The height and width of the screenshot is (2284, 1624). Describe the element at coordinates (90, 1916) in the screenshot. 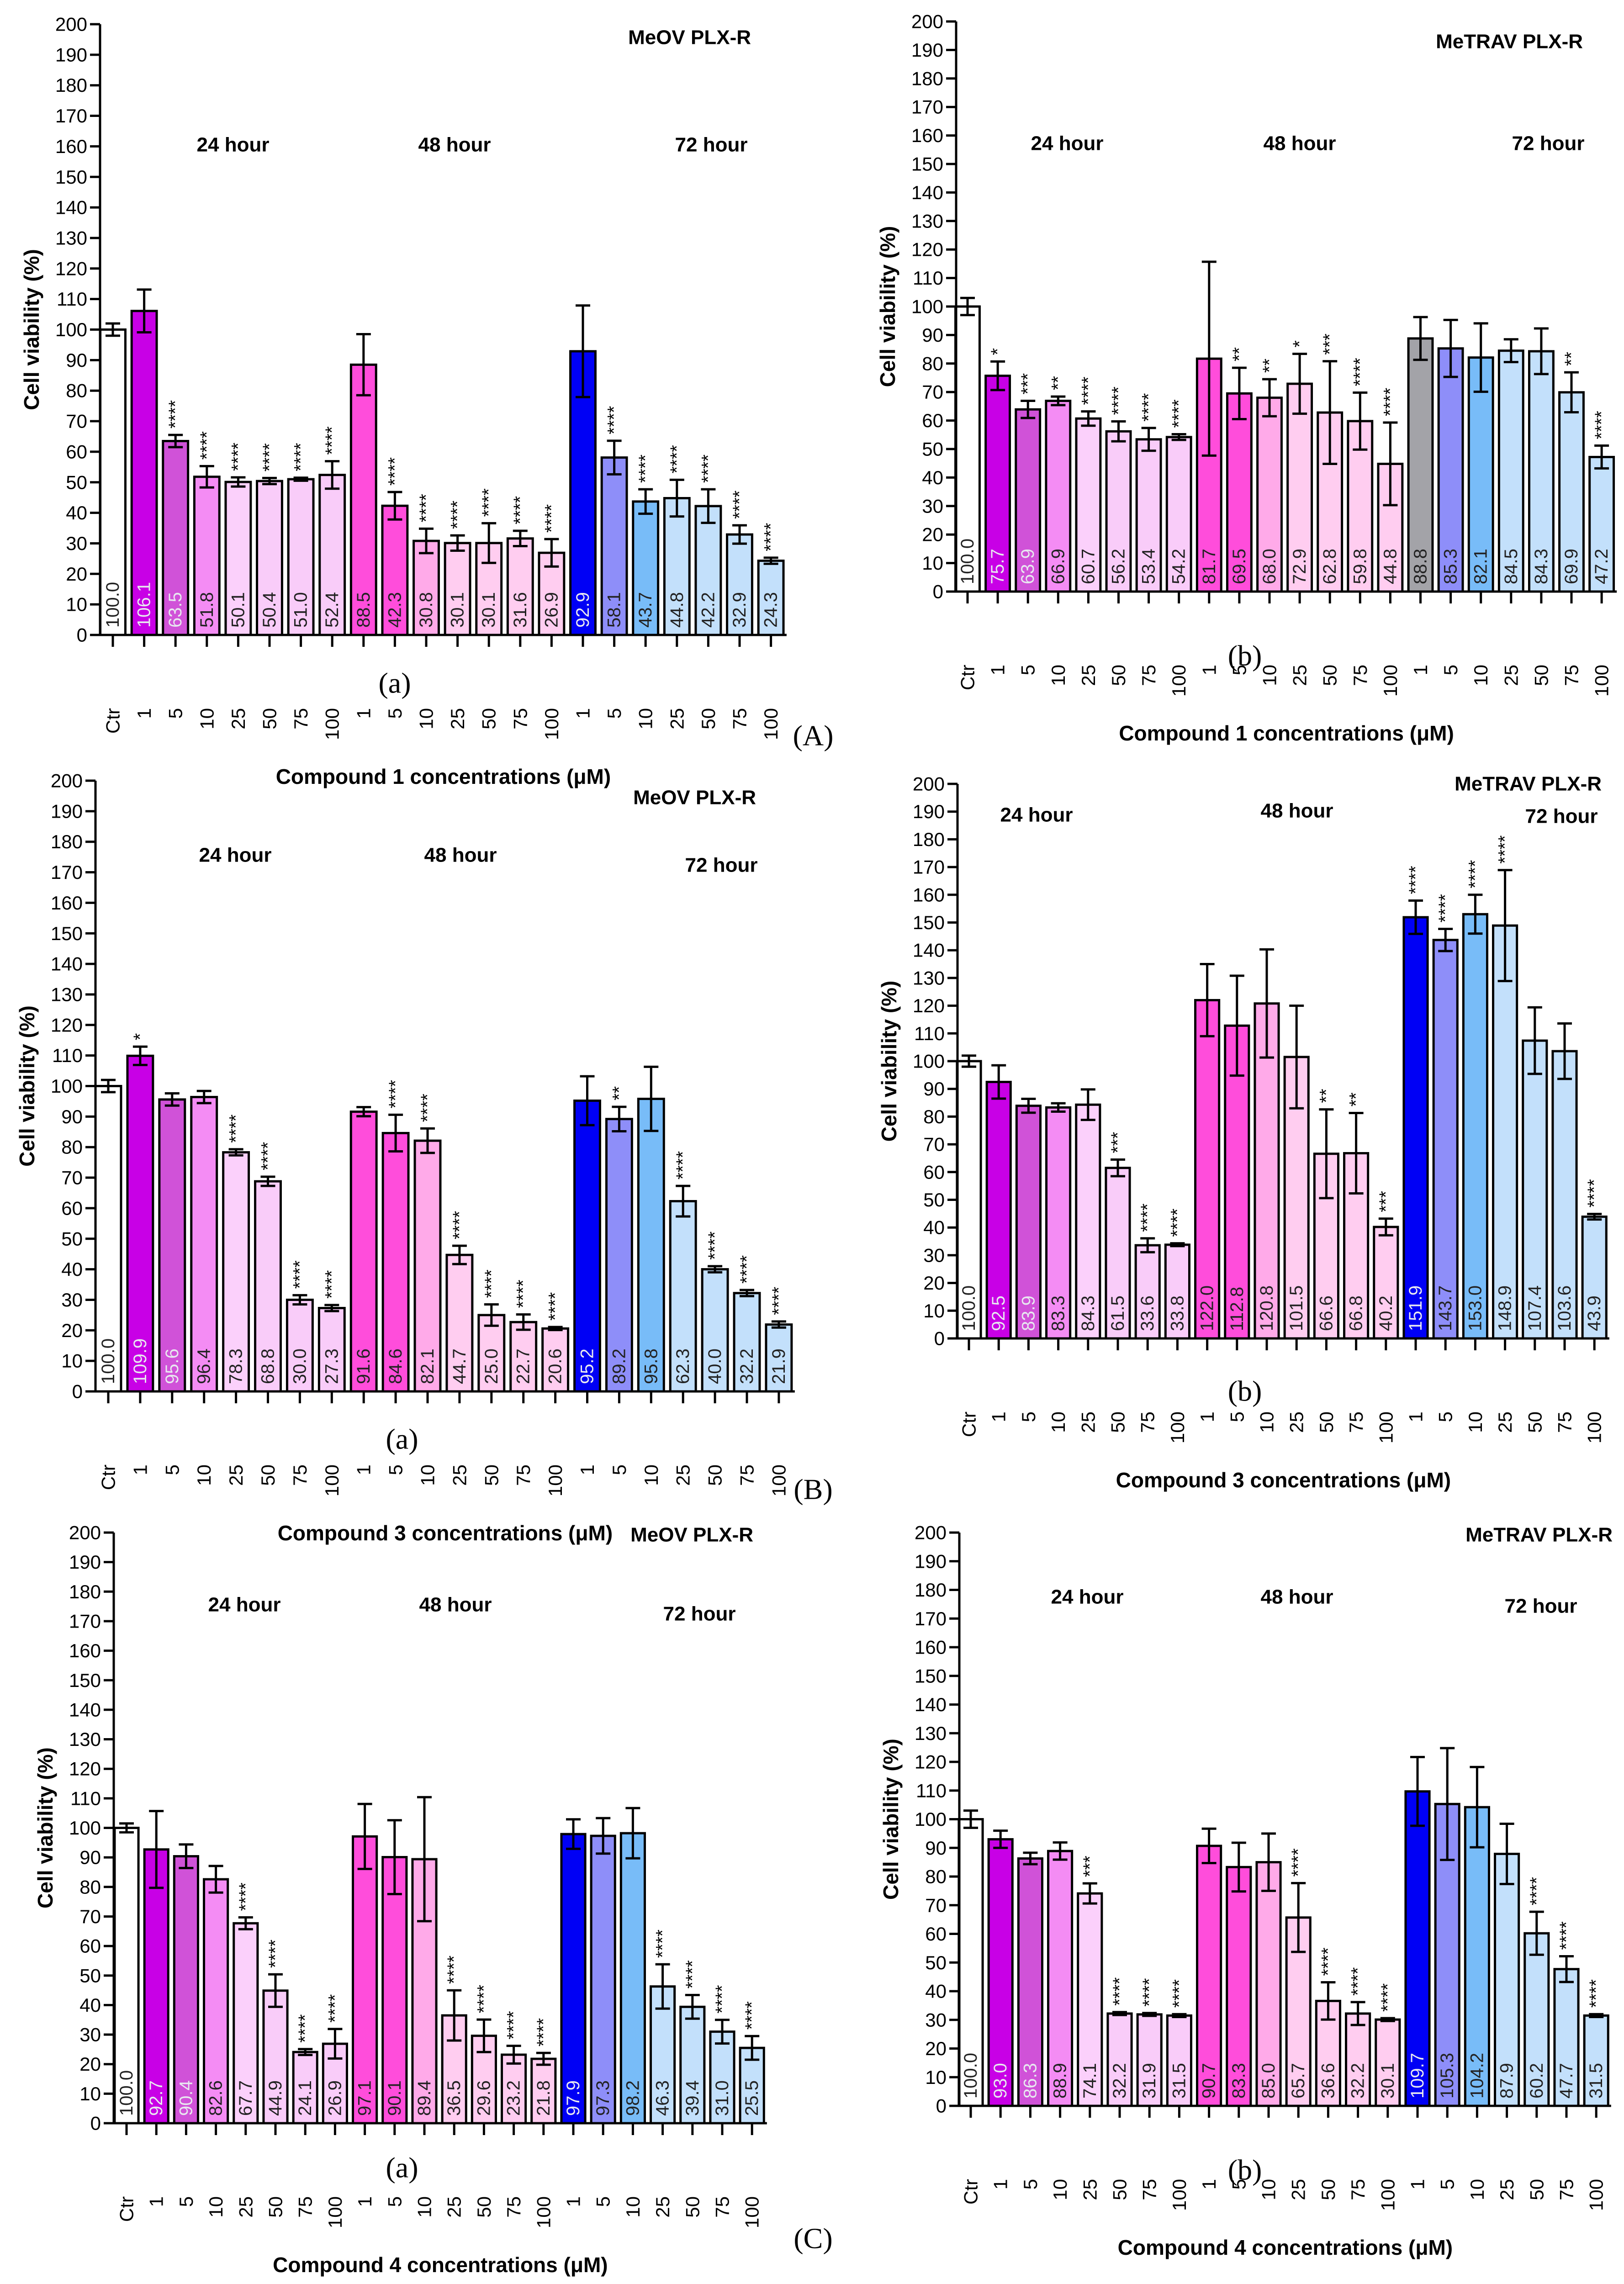

I see `y-tick-label: 70` at that location.